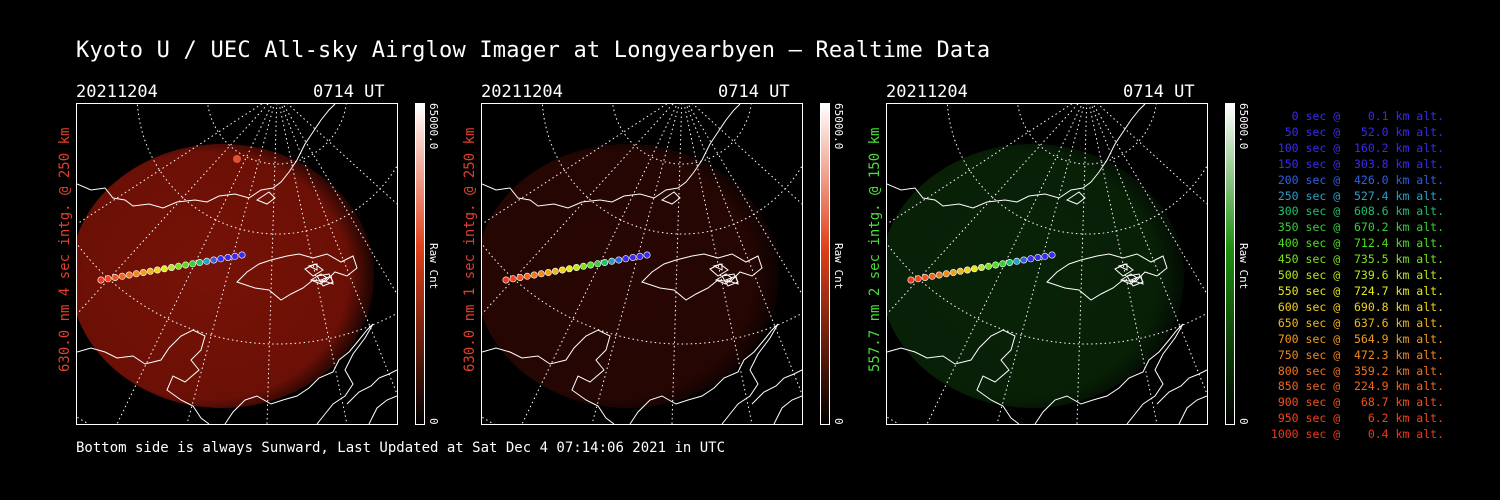 This screenshot has height=500, width=1500. I want to click on legend-row: 950 sec @ 6.2 km alt., so click(1357, 418).